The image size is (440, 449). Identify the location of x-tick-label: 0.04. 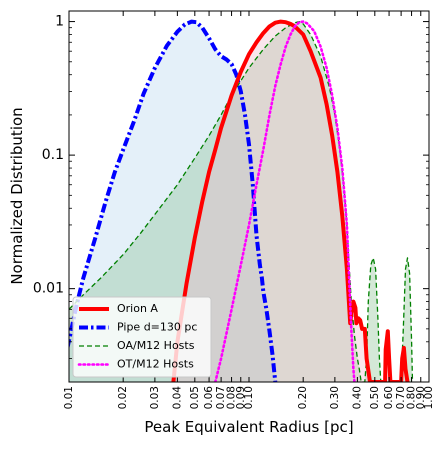
(177, 398).